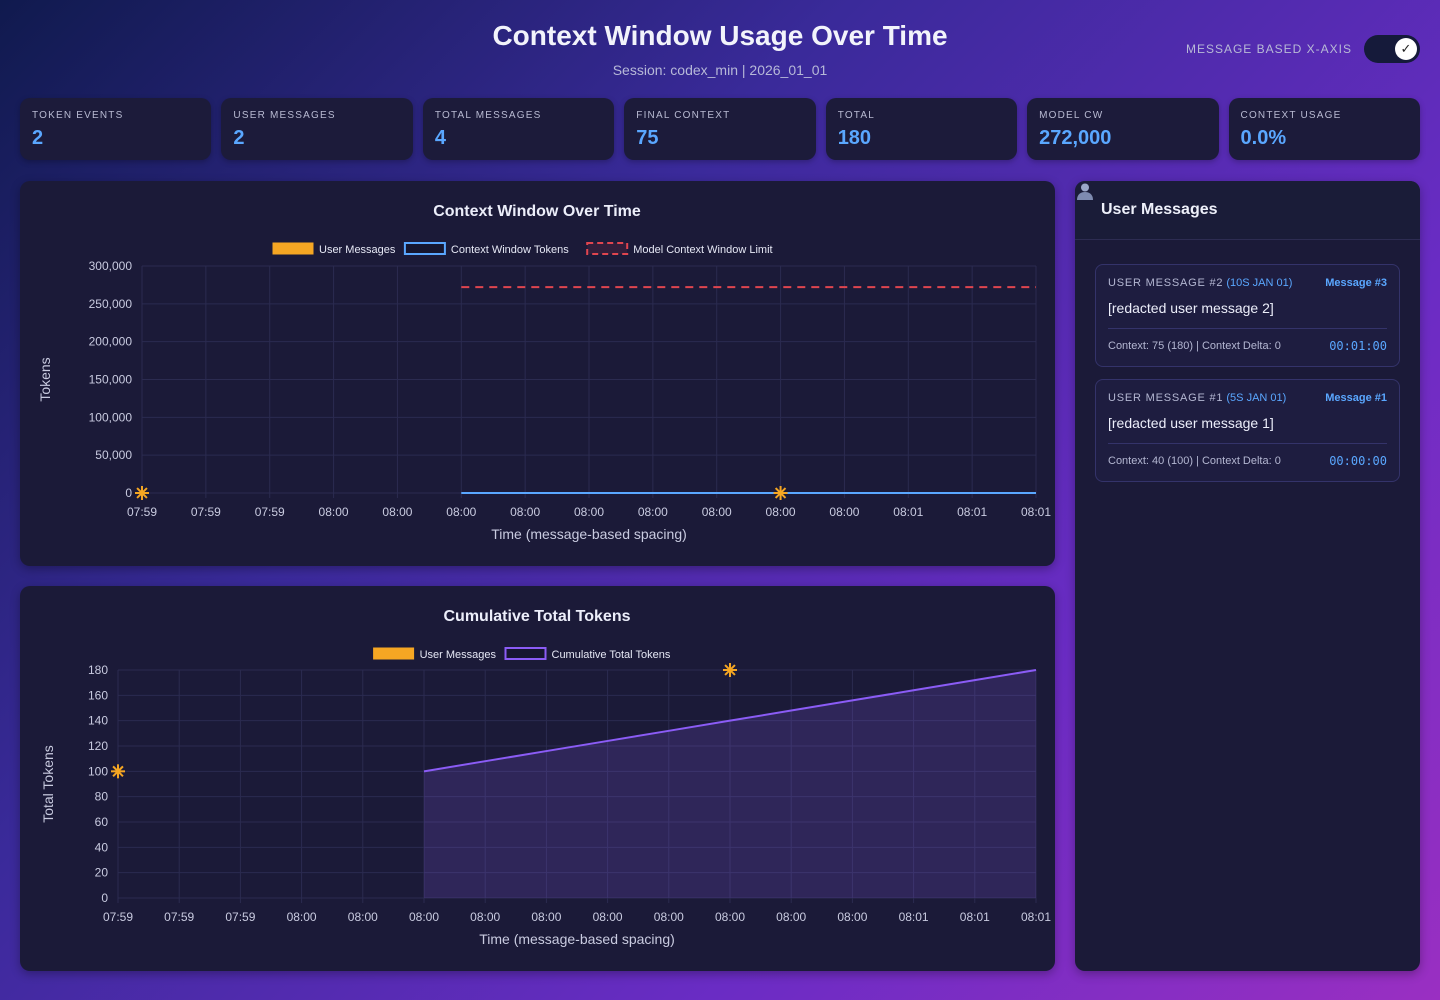 Image resolution: width=1440 pixels, height=1000 pixels. What do you see at coordinates (102, 822) in the screenshot?
I see `y-tick-label: 60` at bounding box center [102, 822].